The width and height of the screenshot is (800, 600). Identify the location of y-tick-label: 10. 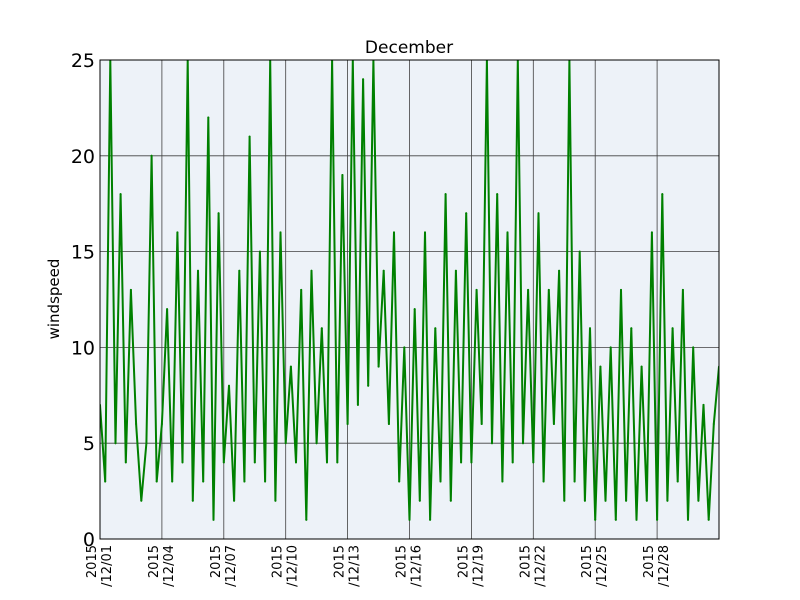
(83, 348).